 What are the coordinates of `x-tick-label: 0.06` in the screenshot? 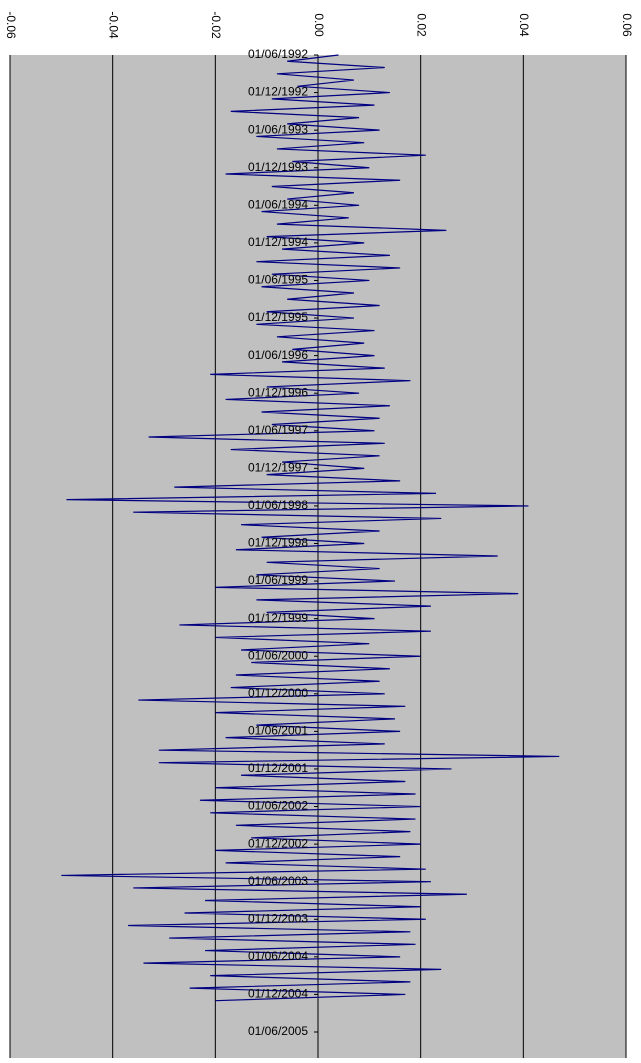 It's located at (627, 25).